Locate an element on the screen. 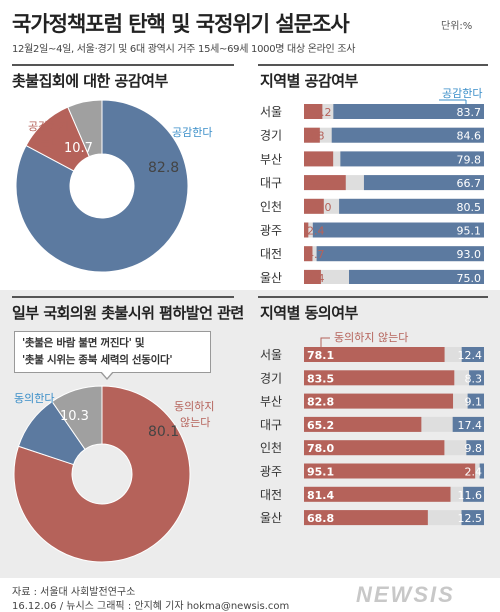 This screenshot has height=612, width=500. source-text: 자료 : 서울대 사회발전연구소 is located at coordinates (74, 592).